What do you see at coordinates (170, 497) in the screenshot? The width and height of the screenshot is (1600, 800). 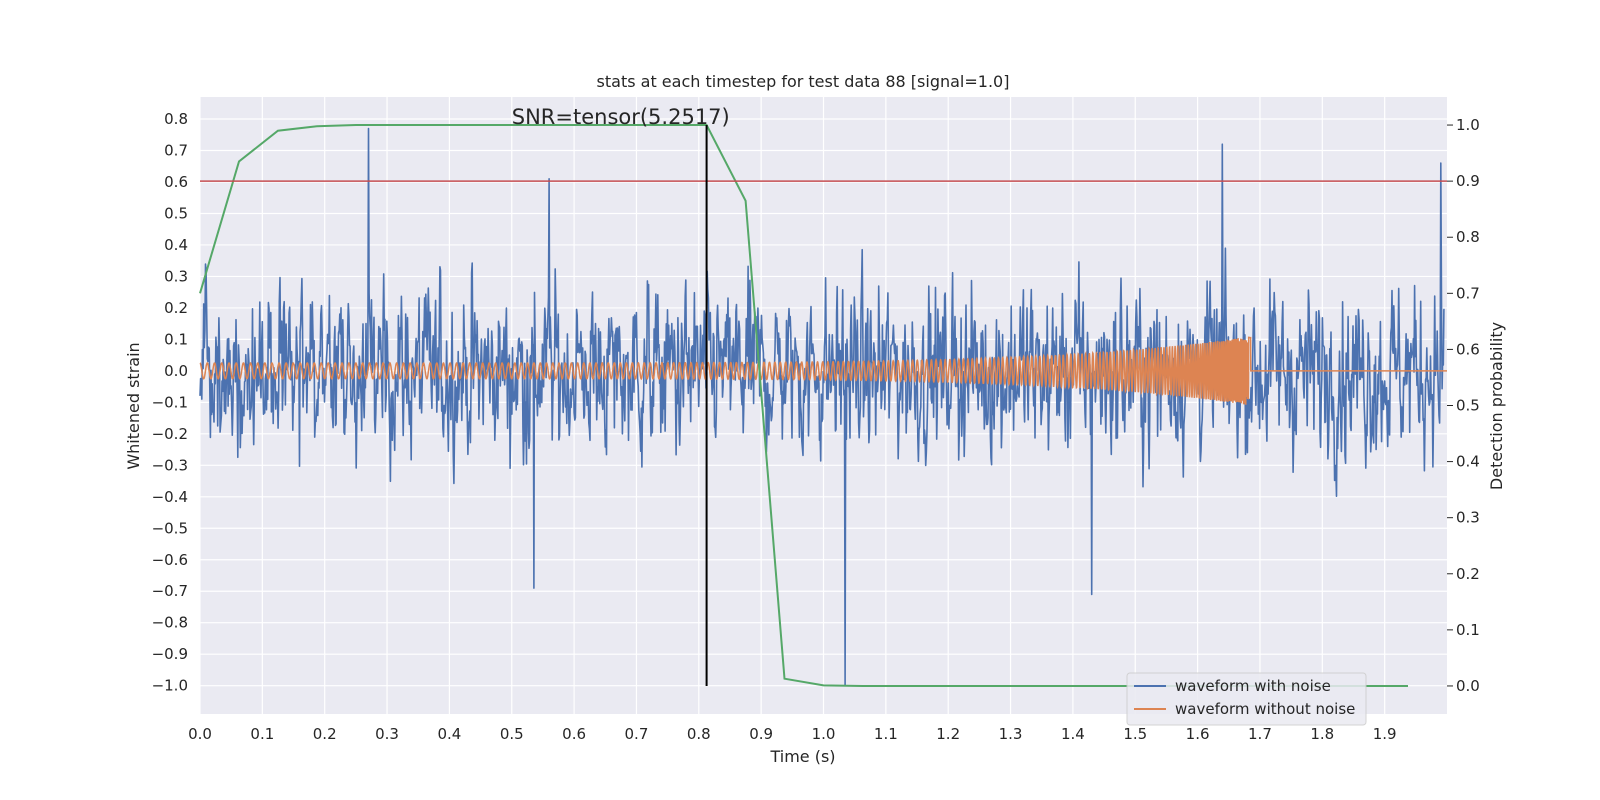 I see `y-tick-label: −0.4` at bounding box center [170, 497].